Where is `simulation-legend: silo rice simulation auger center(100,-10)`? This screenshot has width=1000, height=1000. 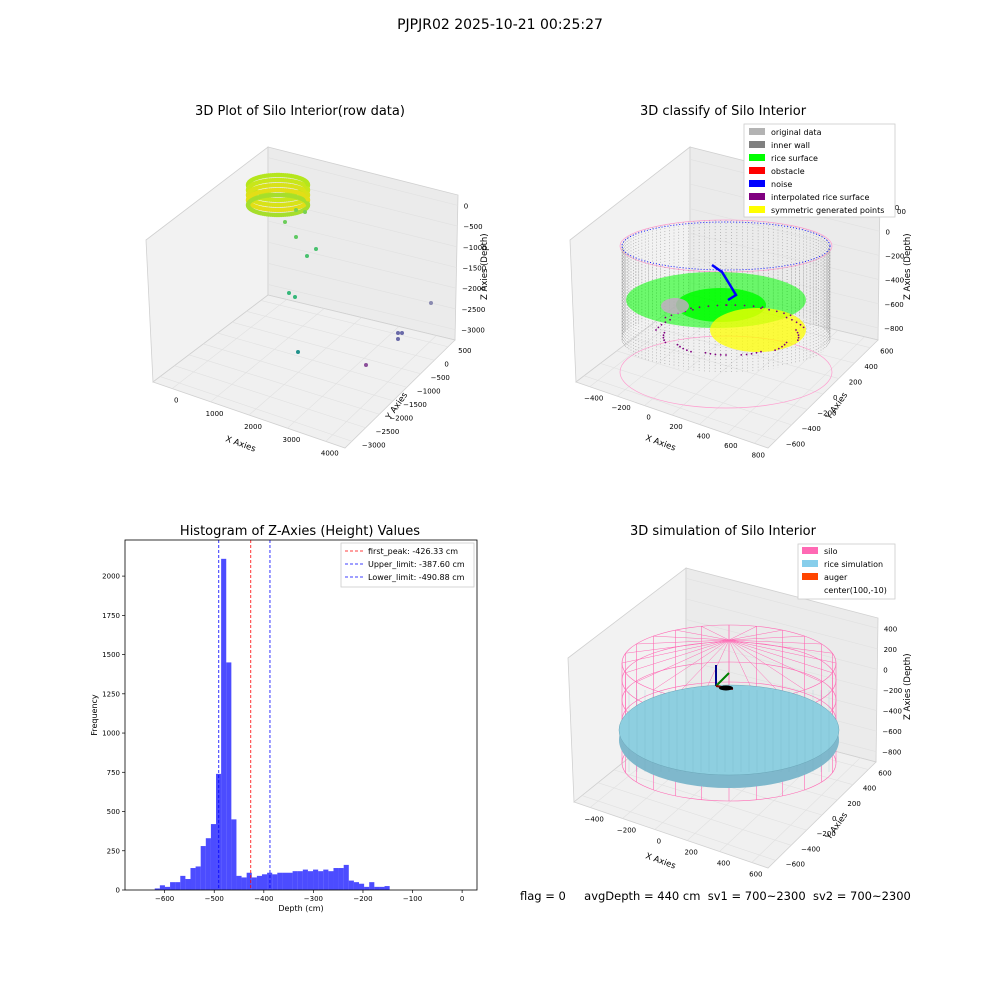 simulation-legend: silo rice simulation auger center(100,-10) is located at coordinates (846, 571).